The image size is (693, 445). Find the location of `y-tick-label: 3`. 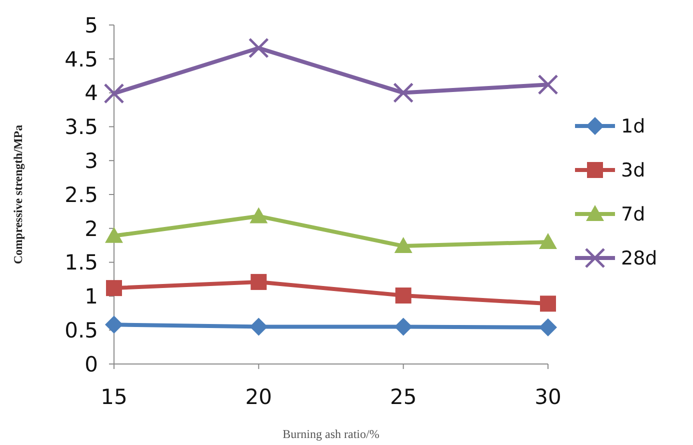

y-tick-label: 3 is located at coordinates (91, 160).